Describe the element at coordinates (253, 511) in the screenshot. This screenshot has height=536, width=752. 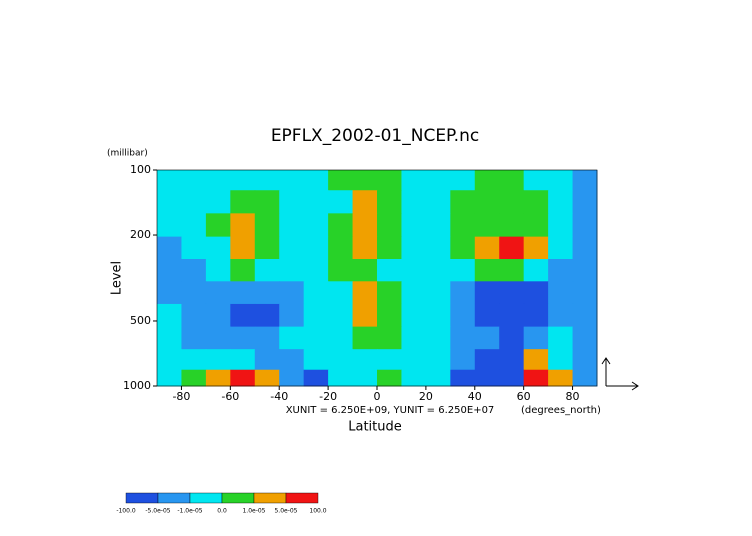
I see `colorbar-label: 1.0e-05` at that location.